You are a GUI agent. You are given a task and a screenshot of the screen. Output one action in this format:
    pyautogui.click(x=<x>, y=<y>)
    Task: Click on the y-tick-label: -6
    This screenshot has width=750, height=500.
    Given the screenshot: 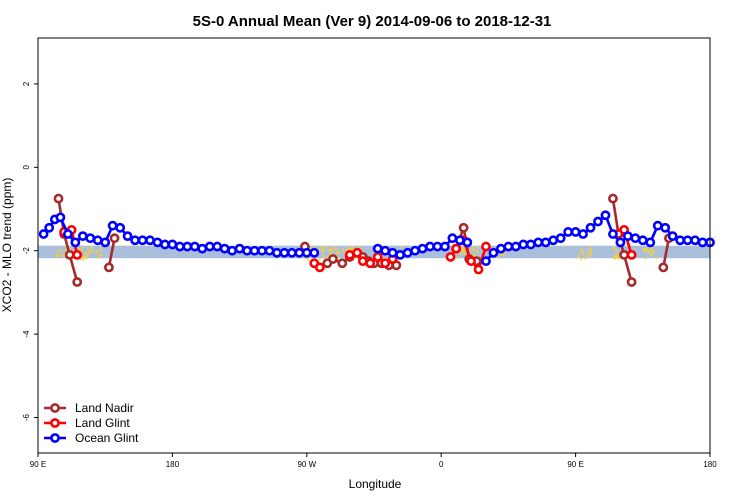 What is the action you would take?
    pyautogui.click(x=26, y=417)
    